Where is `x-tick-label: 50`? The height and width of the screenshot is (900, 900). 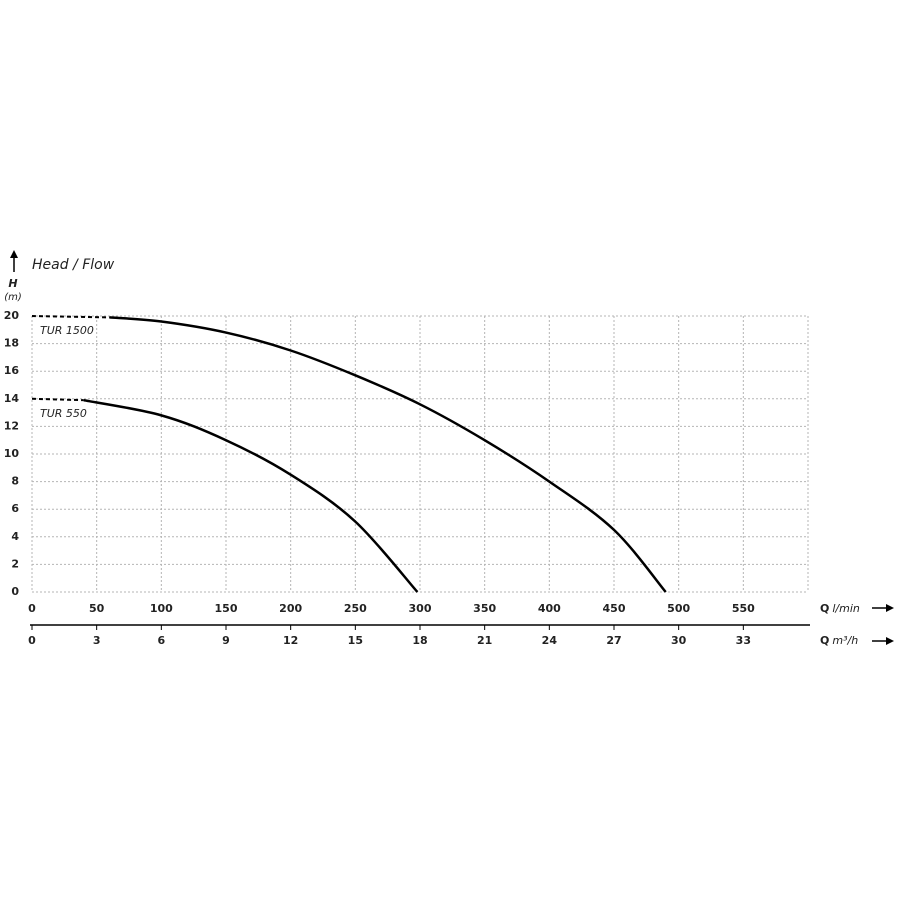
x-tick-label: 50 is located at coordinates (97, 608).